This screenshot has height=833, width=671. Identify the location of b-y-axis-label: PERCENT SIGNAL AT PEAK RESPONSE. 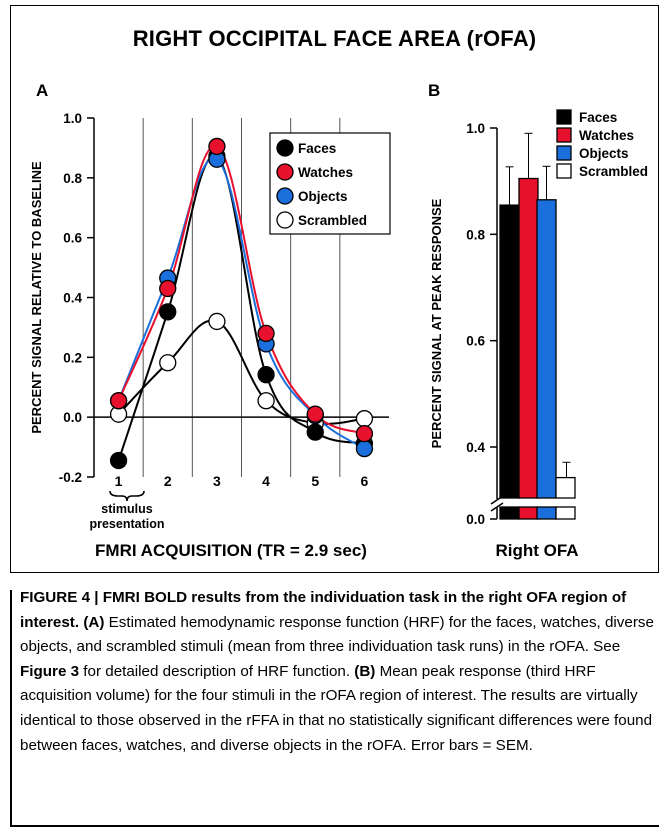
(436, 323).